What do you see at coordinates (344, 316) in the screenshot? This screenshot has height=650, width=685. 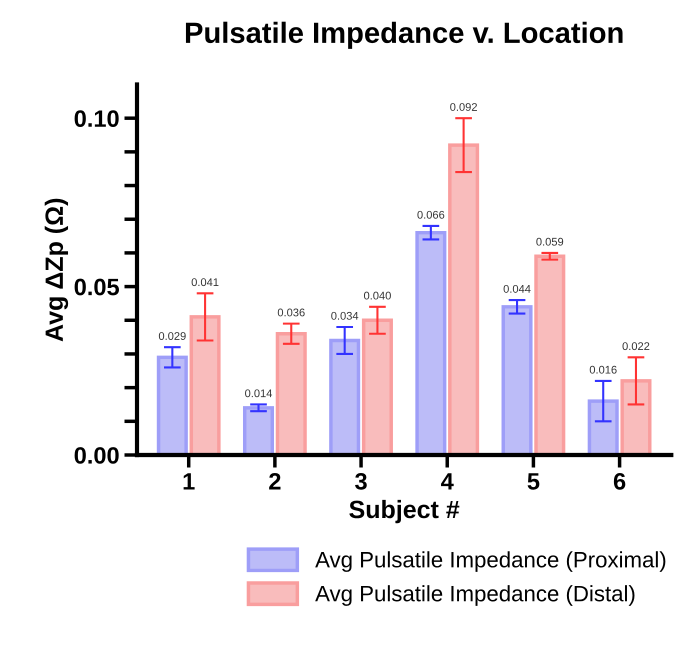 I see `data-label: 0.034` at bounding box center [344, 316].